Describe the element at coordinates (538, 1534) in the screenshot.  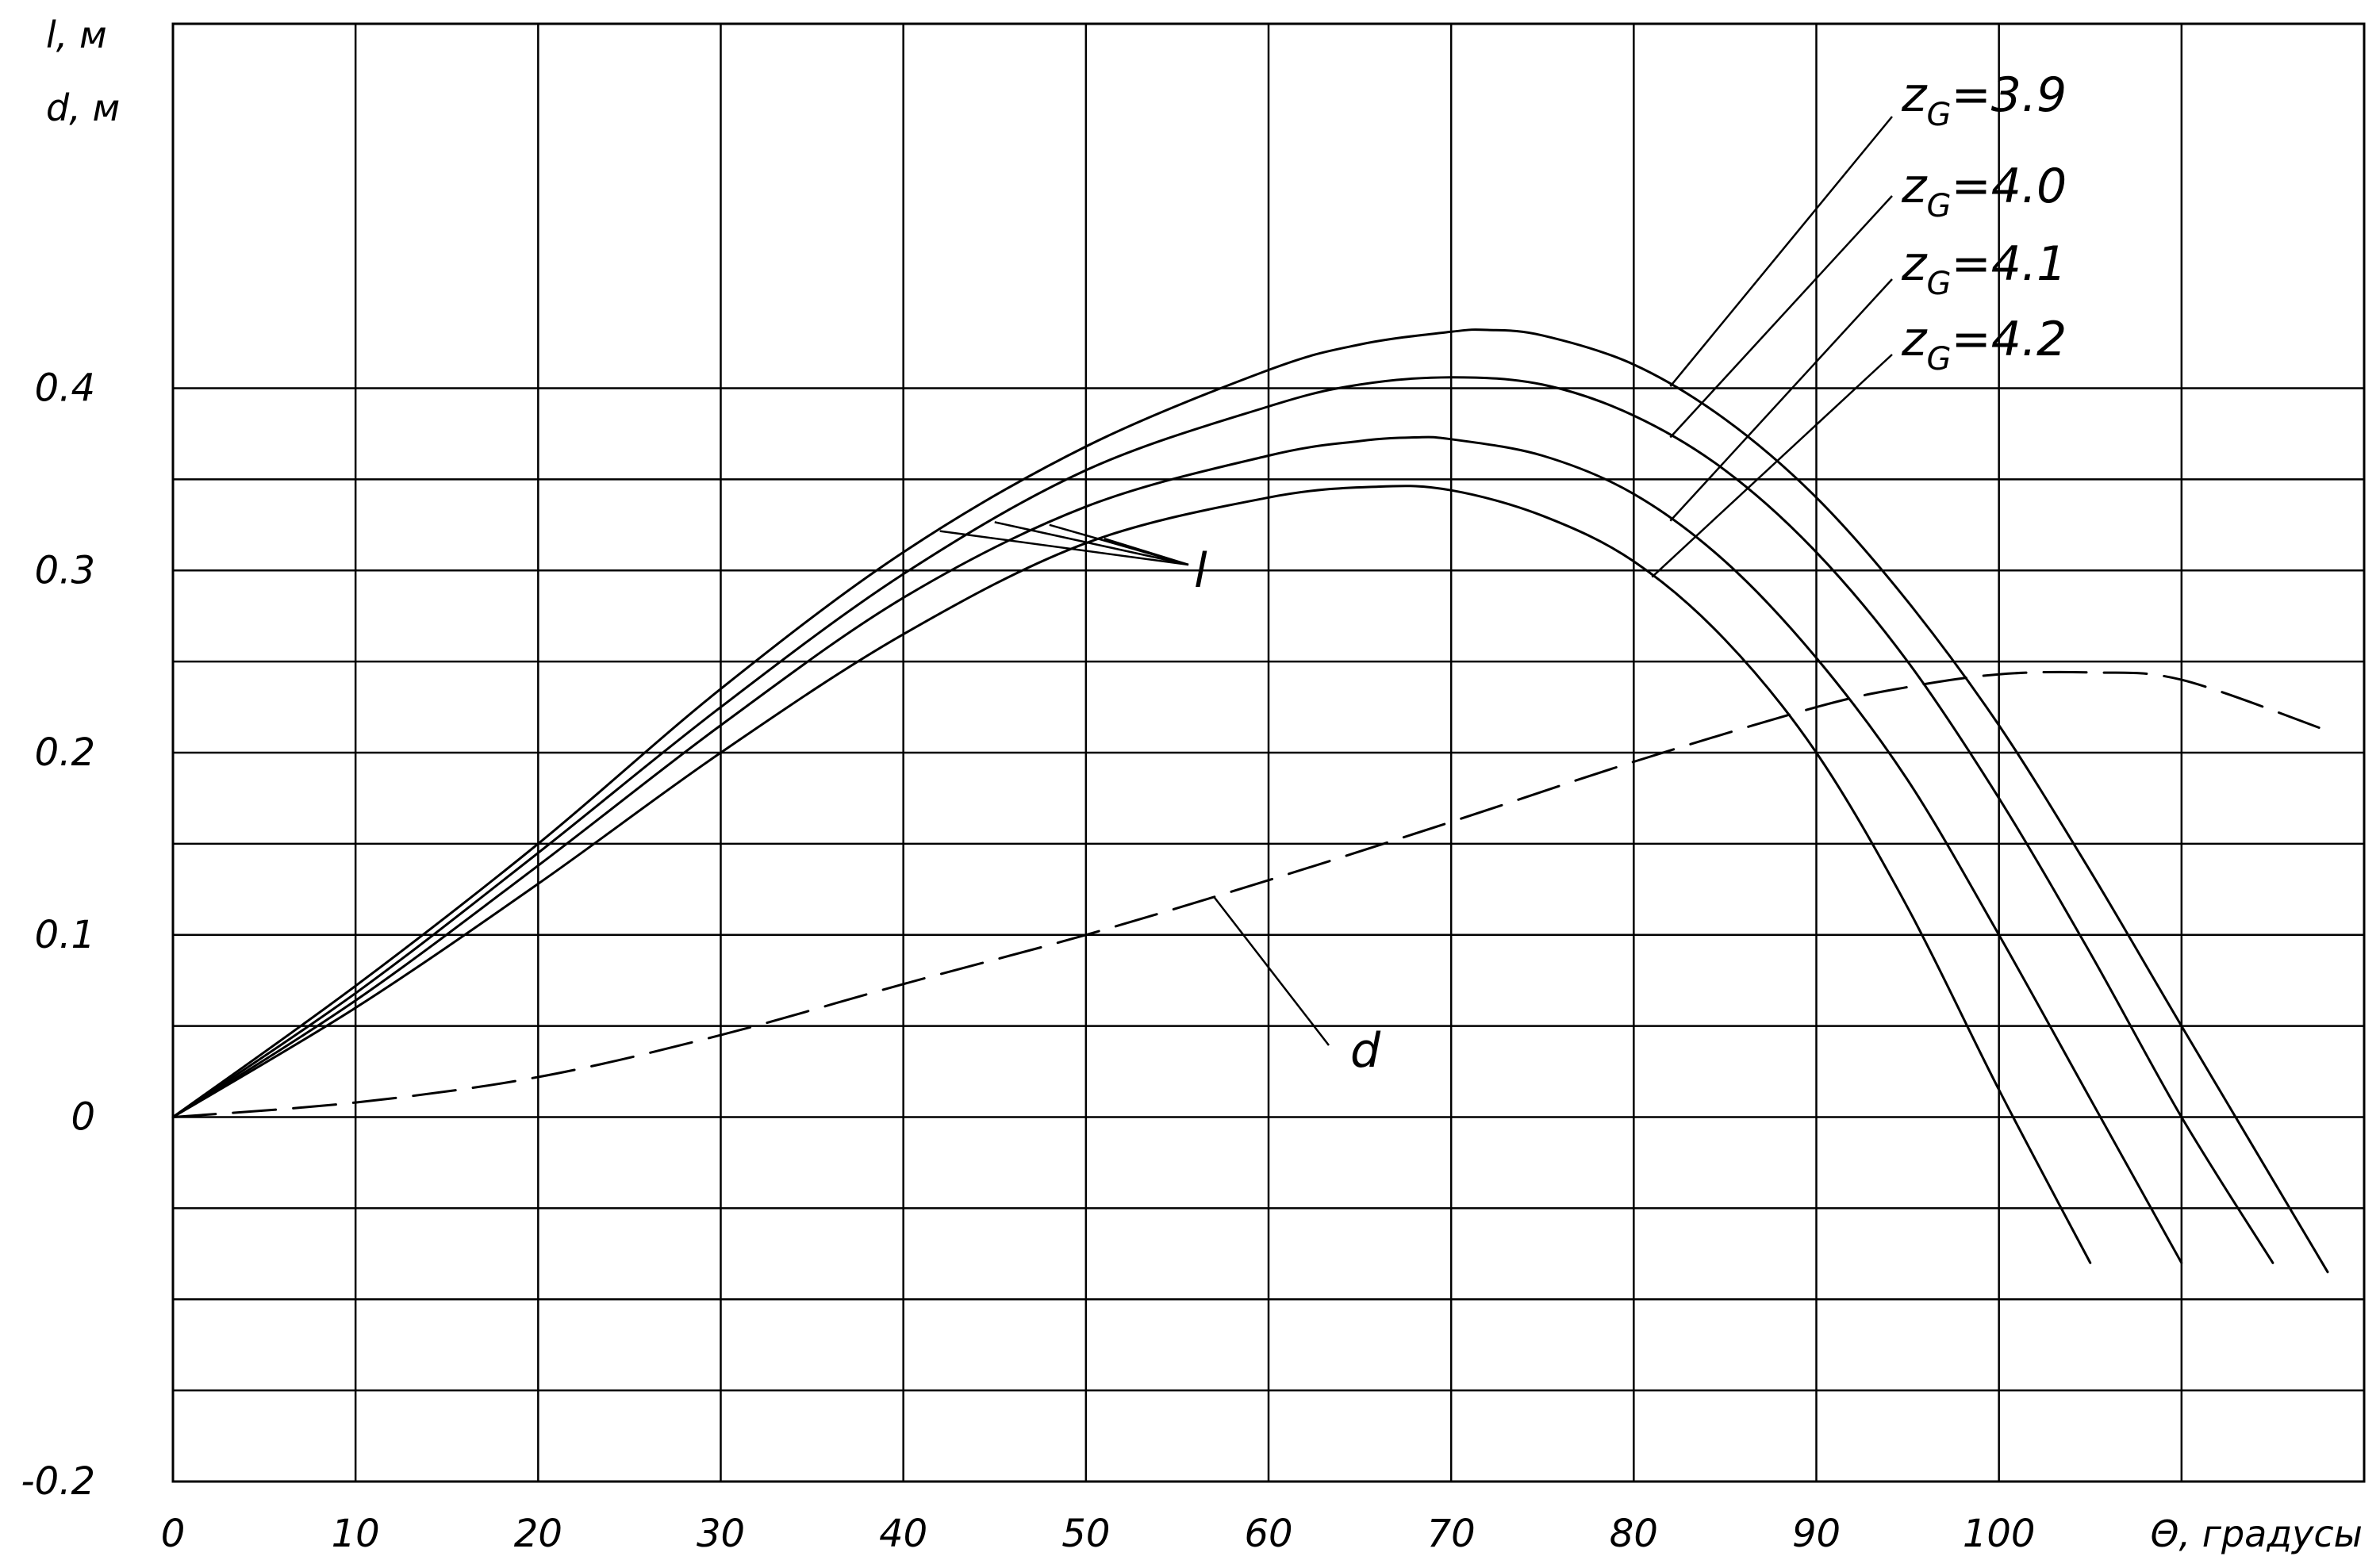
I see `x-tick-label: 20` at that location.